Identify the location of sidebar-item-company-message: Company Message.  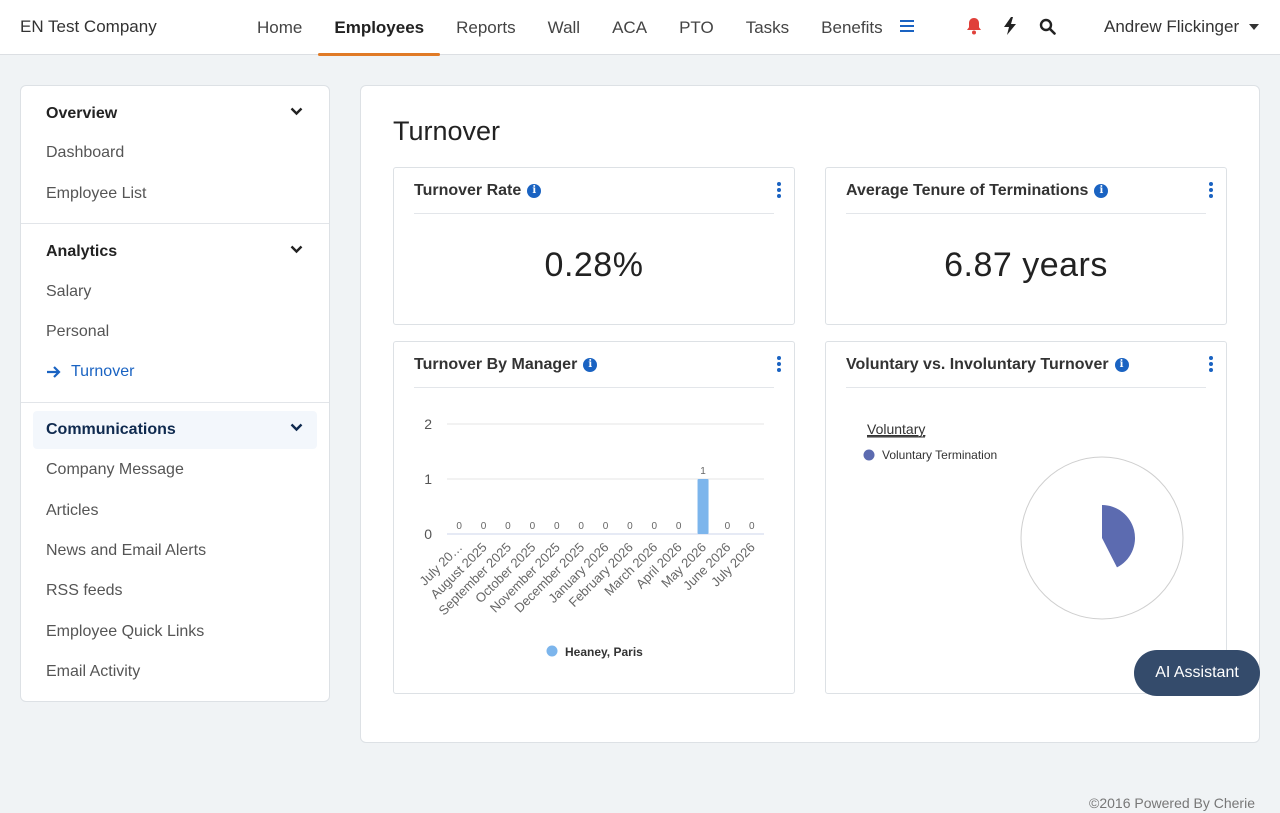
(115, 469).